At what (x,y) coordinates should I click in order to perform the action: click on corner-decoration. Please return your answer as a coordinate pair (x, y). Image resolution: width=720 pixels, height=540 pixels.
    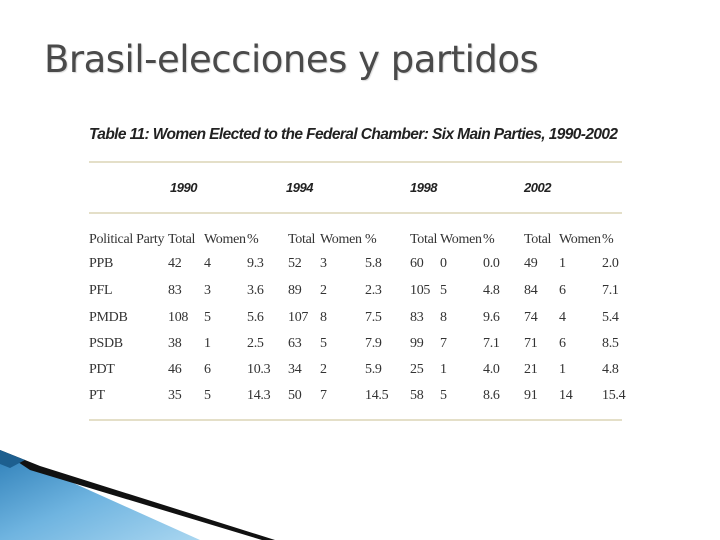
    Looking at the image, I should click on (137, 495).